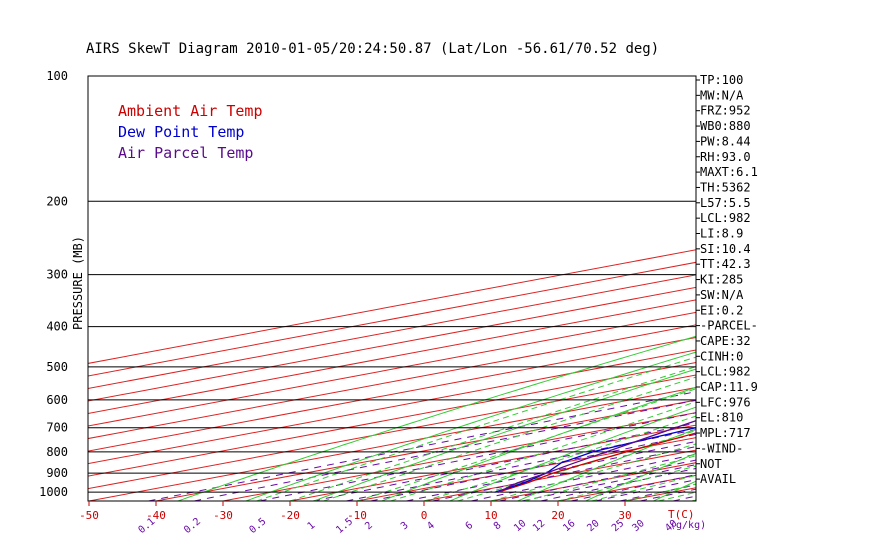 This screenshot has width=870, height=560. I want to click on side-panel-item: TH:5362, so click(725, 187).